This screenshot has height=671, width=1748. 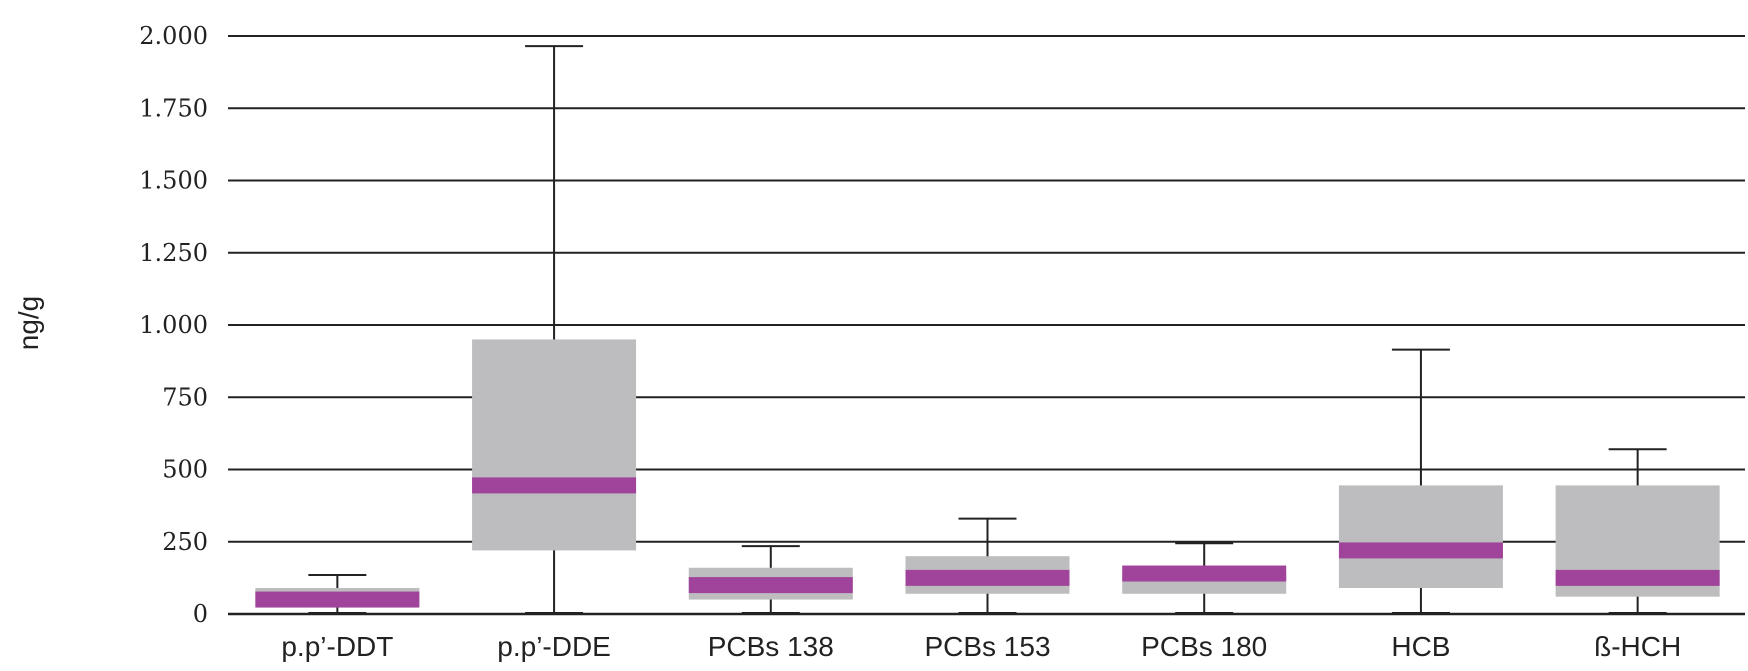 I want to click on y-tick-label: 1.000, so click(x=173, y=325).